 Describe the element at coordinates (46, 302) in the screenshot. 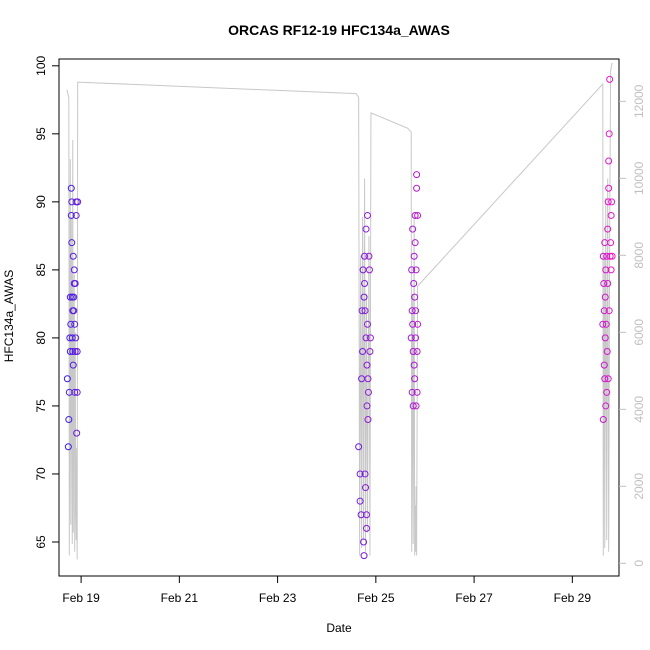

I see `y-axis: 65 70 75 80 85 90 95 100` at that location.